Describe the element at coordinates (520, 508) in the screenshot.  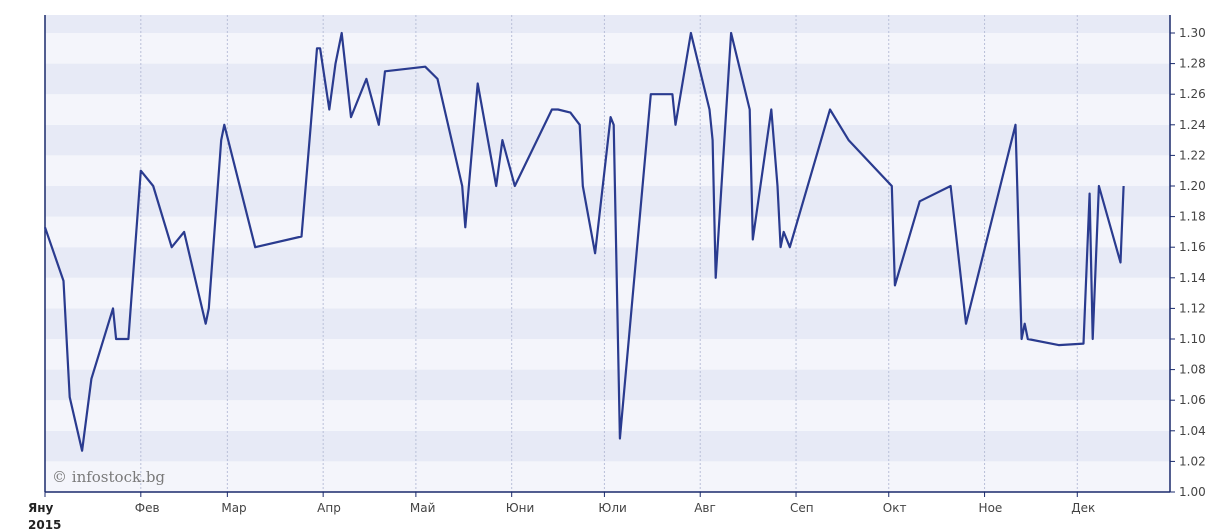
I see `x-tick-label: Юни` at that location.